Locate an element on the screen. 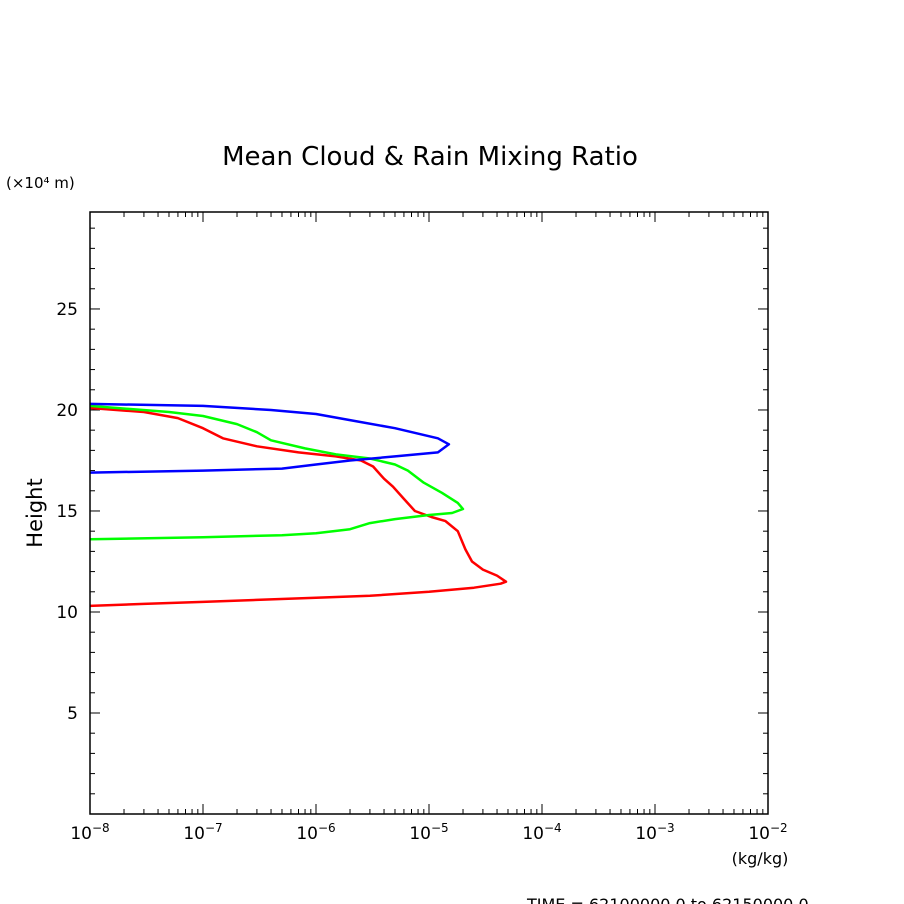 The width and height of the screenshot is (904, 904). x-tick-label: 10⁻⁵ is located at coordinates (428, 832).